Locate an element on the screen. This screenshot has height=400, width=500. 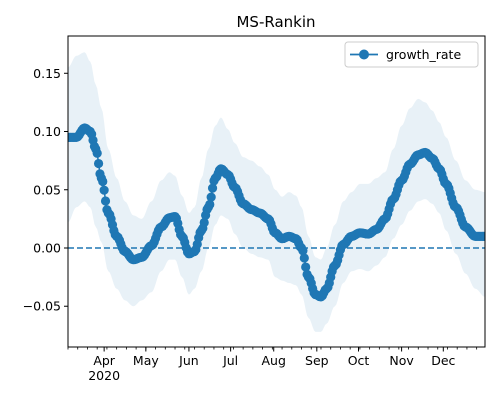
legend-marker-swatch is located at coordinates (364, 54).